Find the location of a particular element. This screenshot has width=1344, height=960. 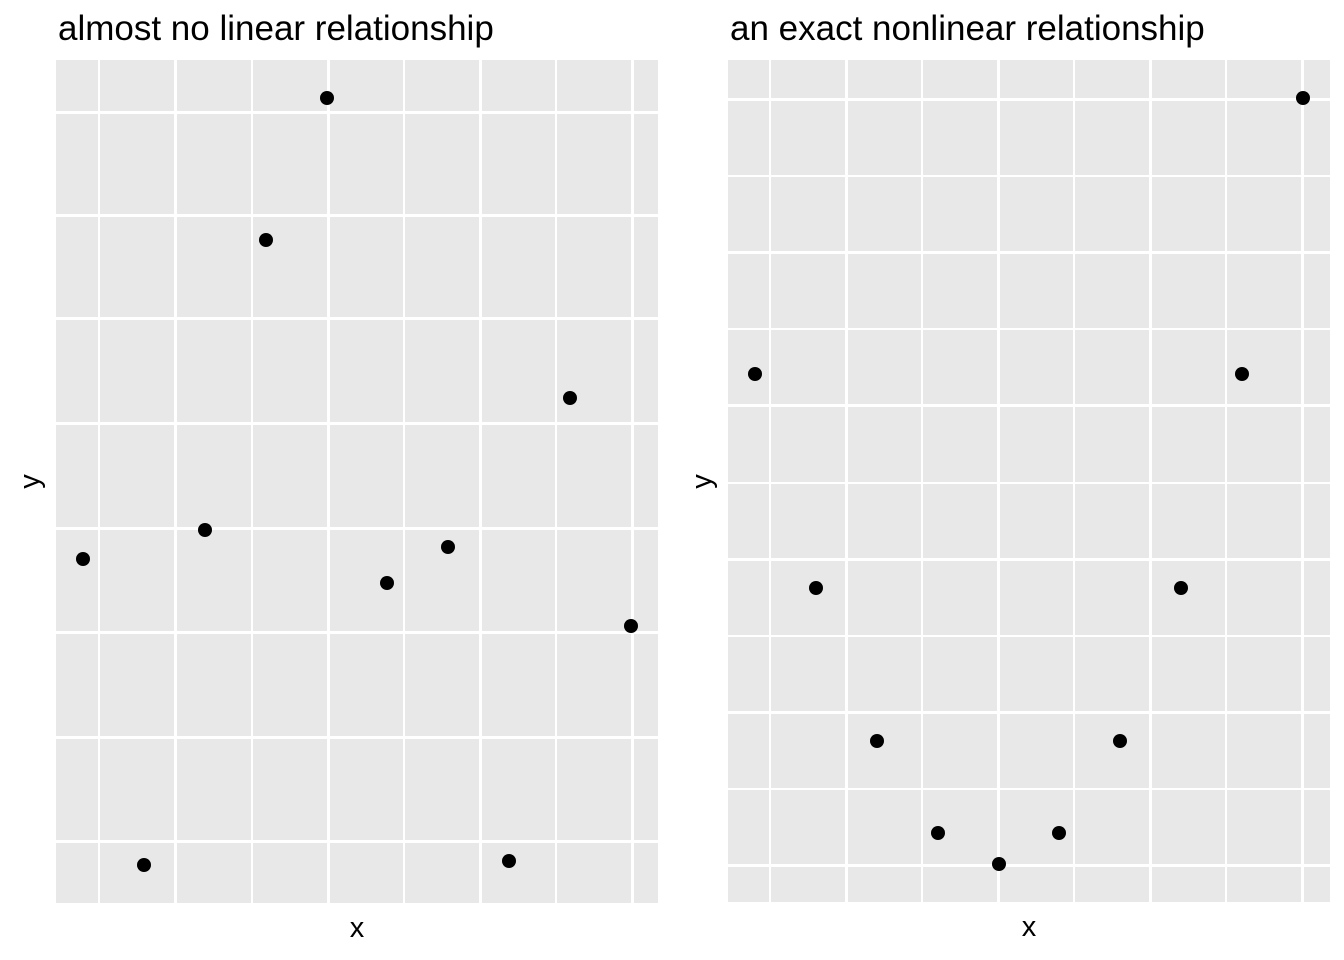

y-axis-title-area: y is located at coordinates (702, 481).